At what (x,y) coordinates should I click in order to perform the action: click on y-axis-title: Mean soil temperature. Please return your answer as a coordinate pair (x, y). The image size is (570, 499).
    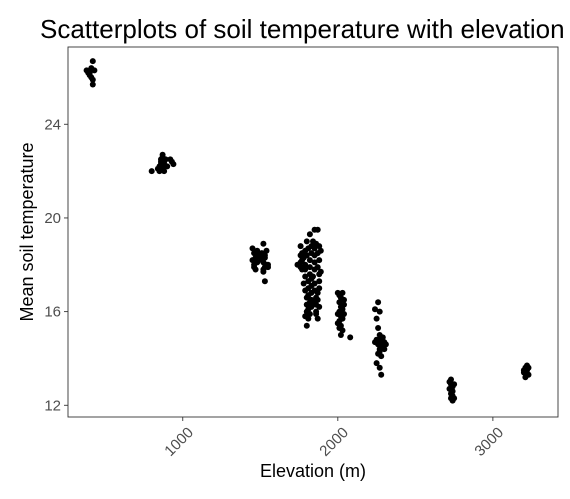
    Looking at the image, I should click on (27, 231).